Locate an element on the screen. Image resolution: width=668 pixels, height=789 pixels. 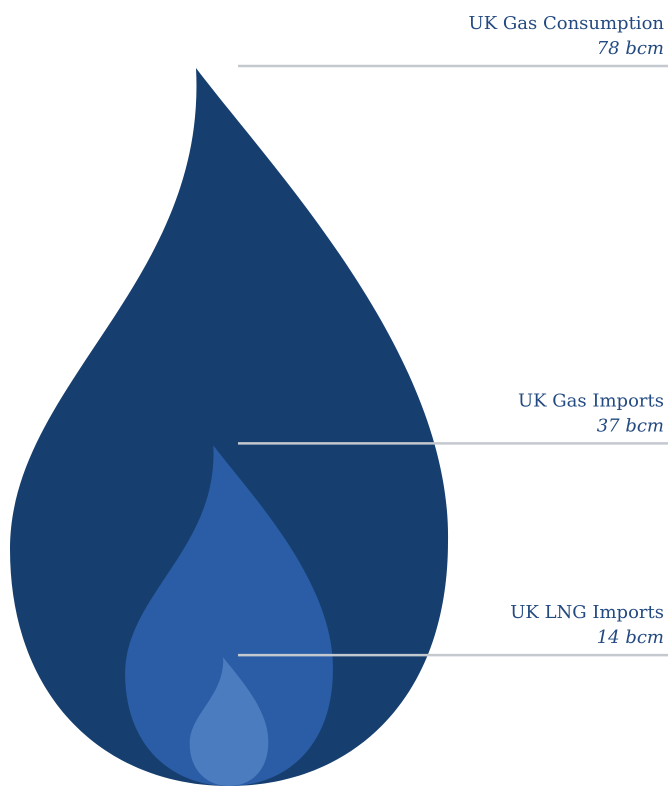
value-label: 14 bcm is located at coordinates (630, 637).